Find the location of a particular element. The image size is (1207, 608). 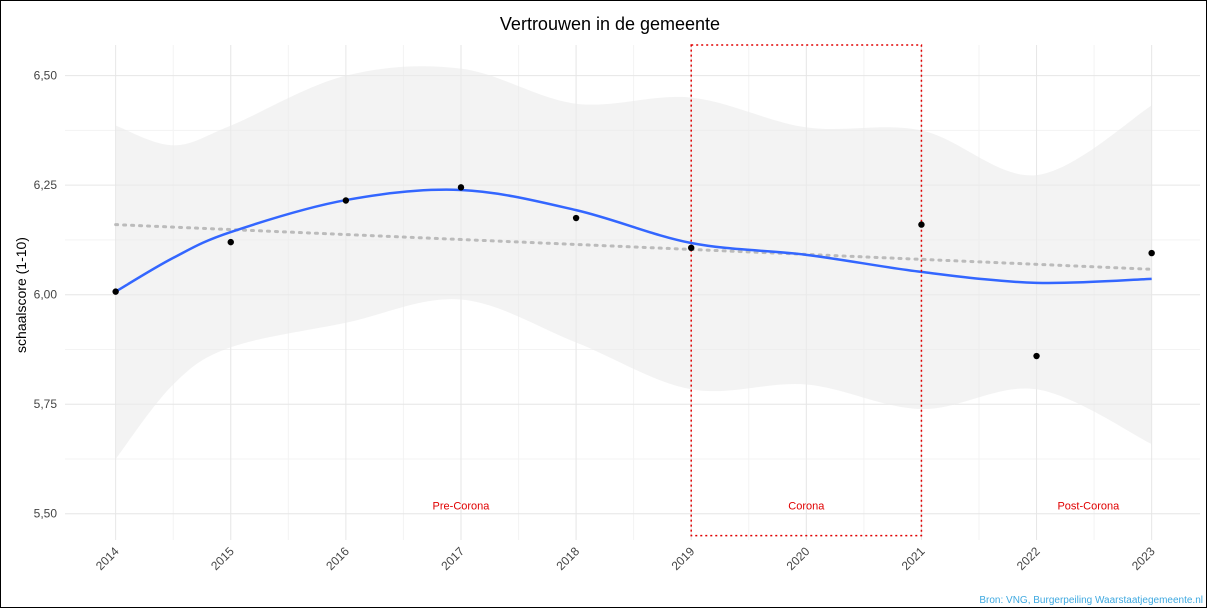

y-tick-label: 5,75 is located at coordinates (46, 404).